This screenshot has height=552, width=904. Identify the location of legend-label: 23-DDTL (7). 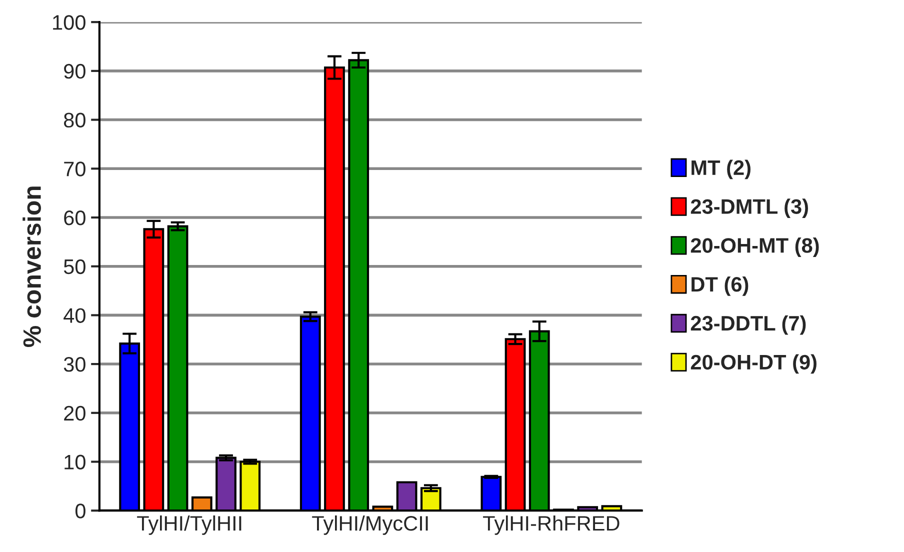
(748, 325).